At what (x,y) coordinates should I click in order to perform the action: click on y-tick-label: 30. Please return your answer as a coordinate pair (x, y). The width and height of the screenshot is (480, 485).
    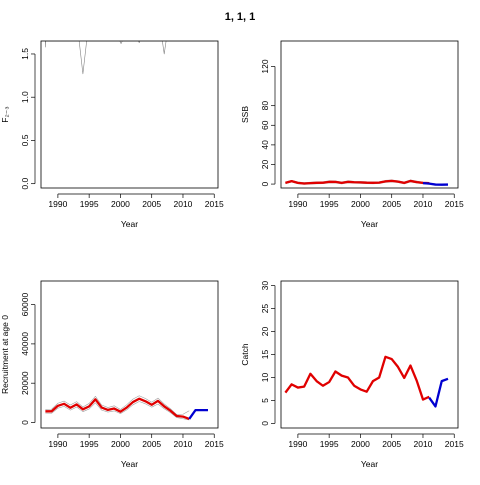
    Looking at the image, I should click on (265, 286).